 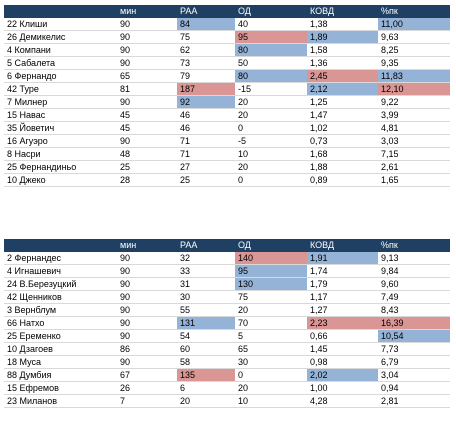 What do you see at coordinates (60, 349) in the screenshot?
I see `cell-player: 10 Дзагоев` at bounding box center [60, 349].